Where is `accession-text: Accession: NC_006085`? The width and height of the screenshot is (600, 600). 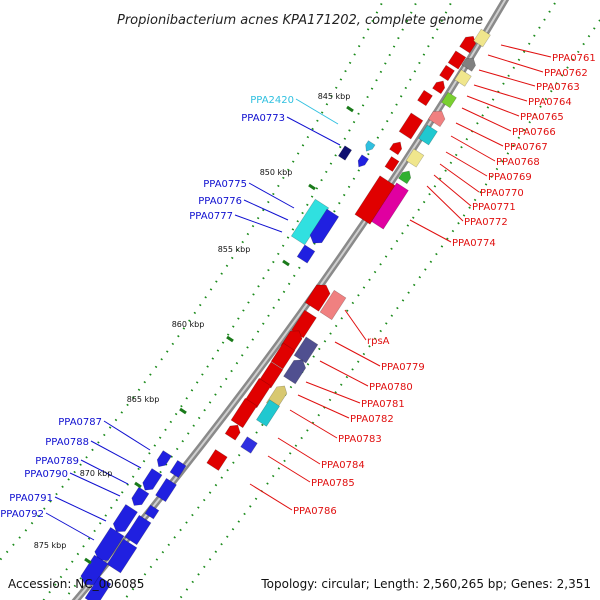 accession-text: Accession: NC_006085 is located at coordinates (76, 584).